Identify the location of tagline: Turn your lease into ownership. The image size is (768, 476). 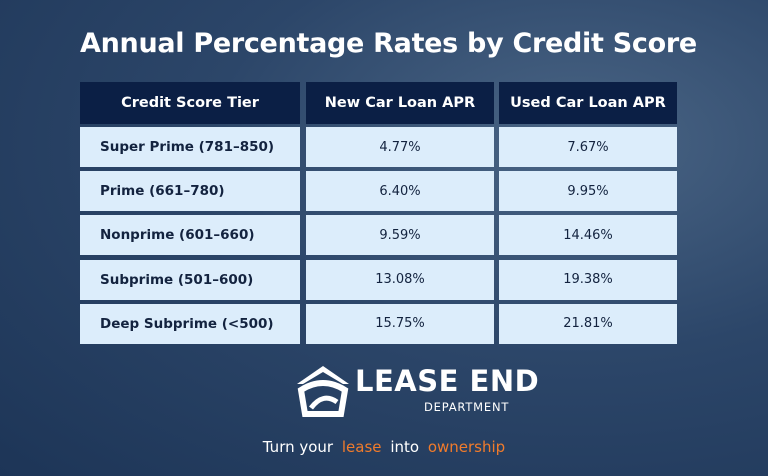
(384, 447).